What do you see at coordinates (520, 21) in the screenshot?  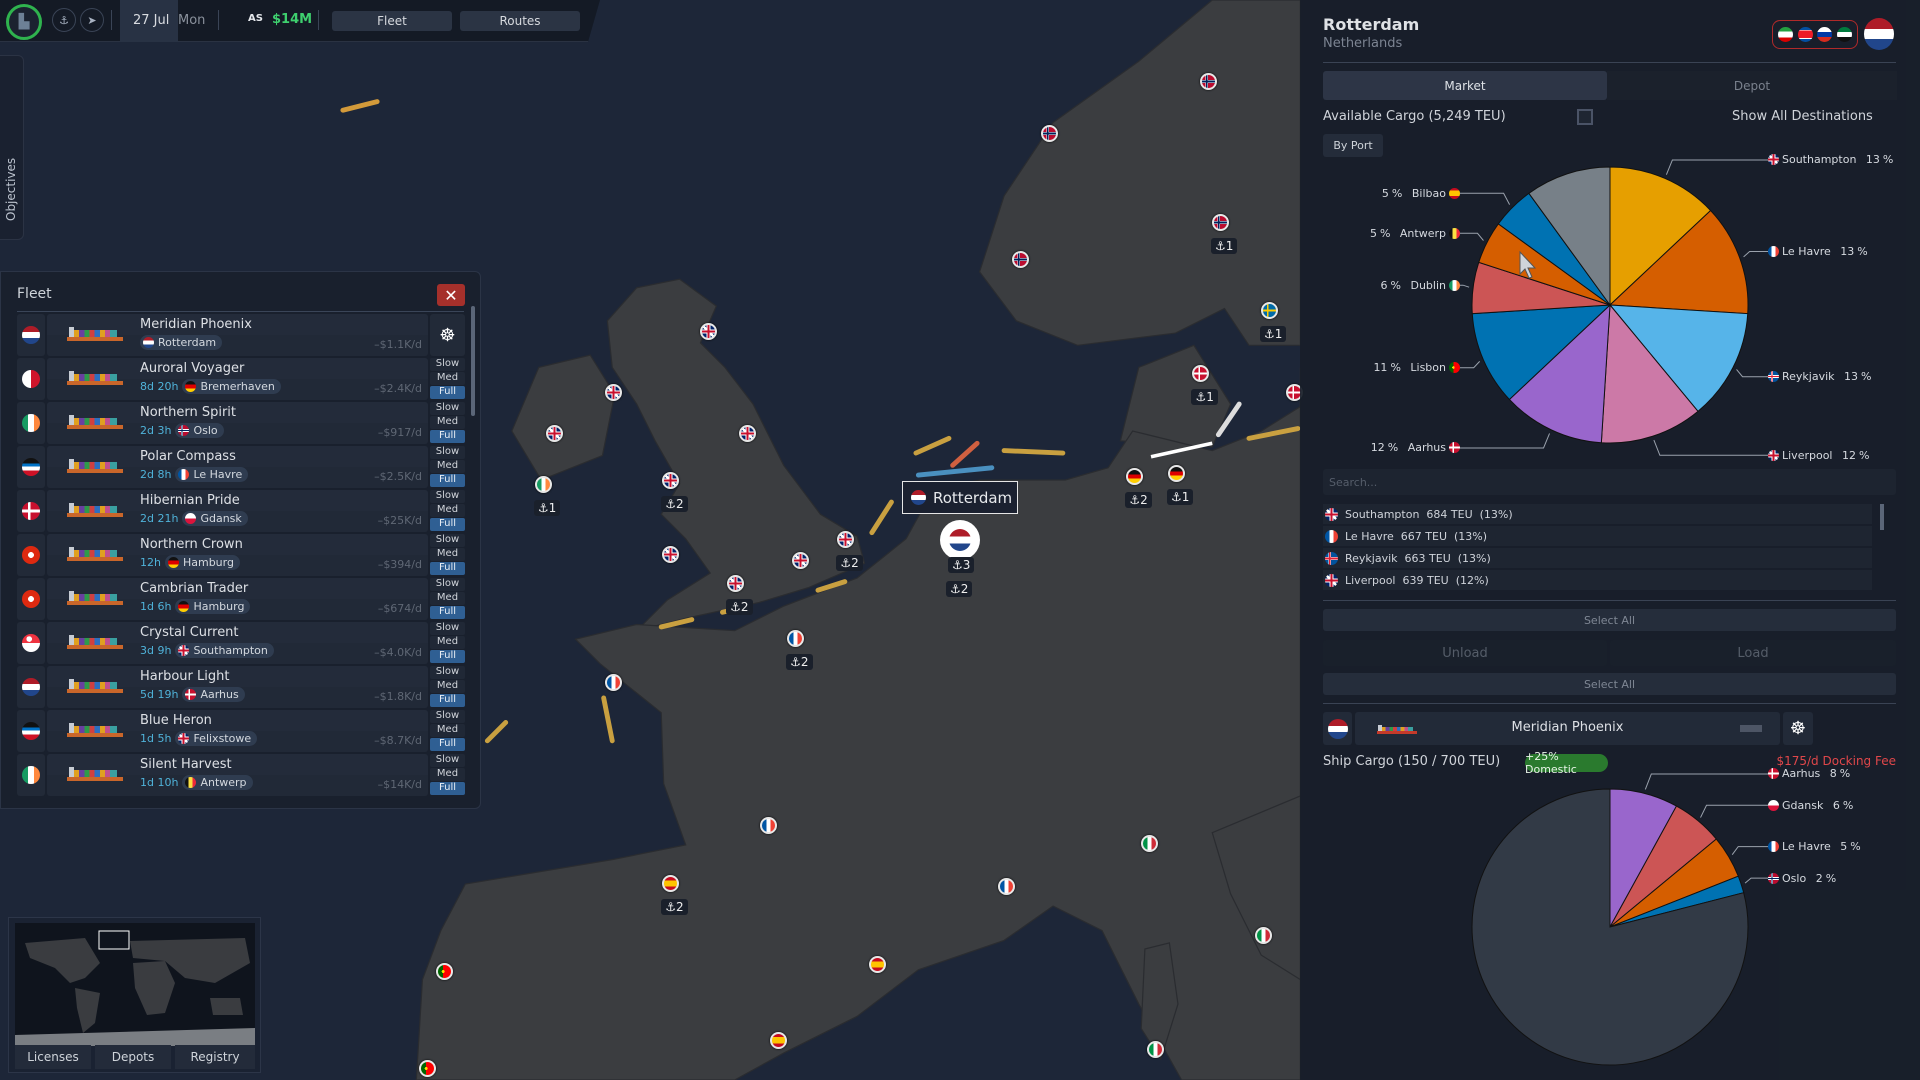 I see `routes-button: Routes` at bounding box center [520, 21].